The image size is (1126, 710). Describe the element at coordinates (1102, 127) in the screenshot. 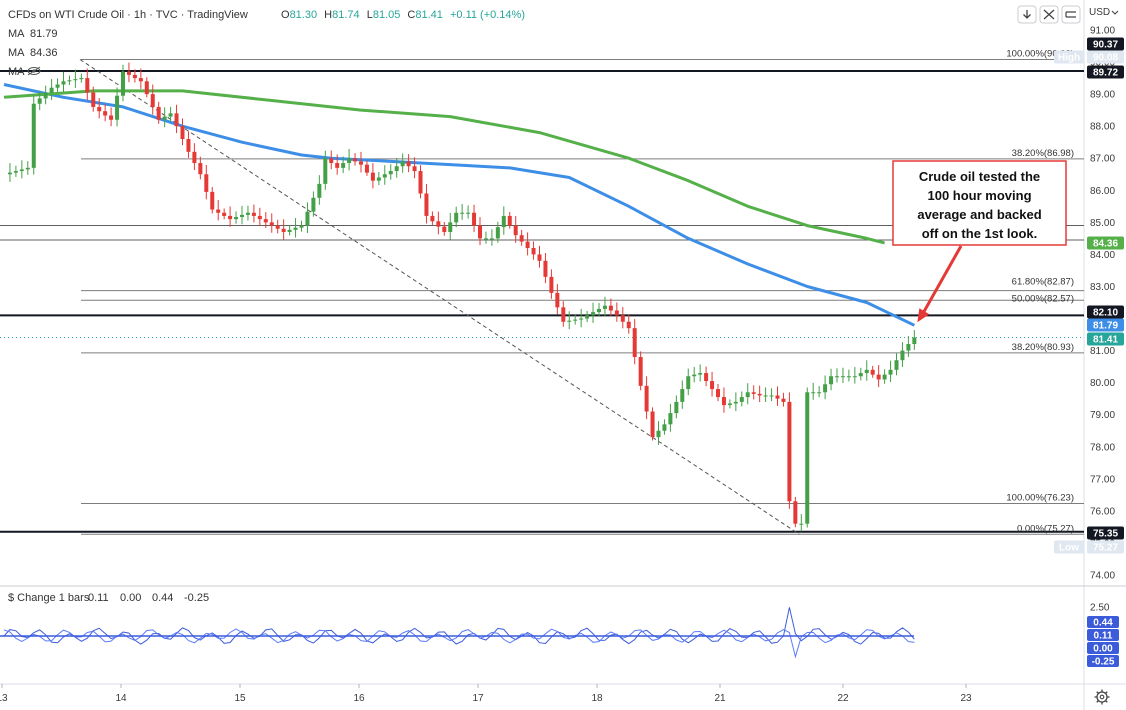

I see `y-tick-label: 88.00` at that location.